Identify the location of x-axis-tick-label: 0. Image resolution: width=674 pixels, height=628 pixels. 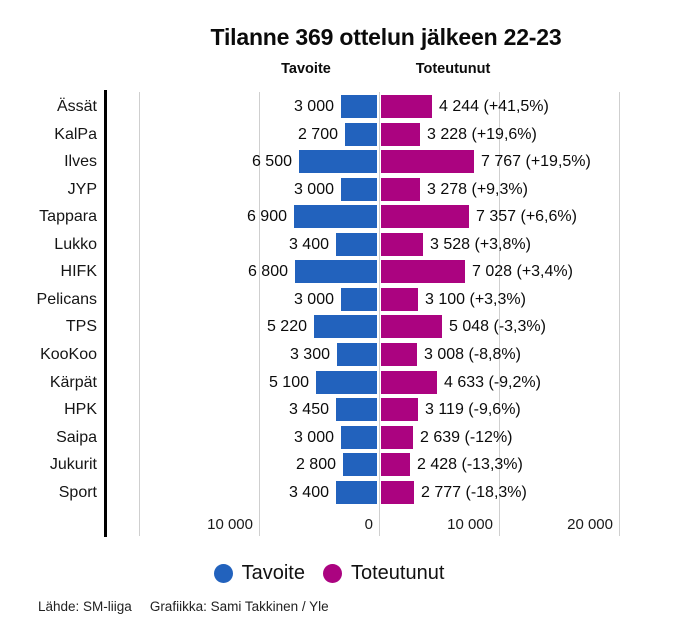
(368, 524).